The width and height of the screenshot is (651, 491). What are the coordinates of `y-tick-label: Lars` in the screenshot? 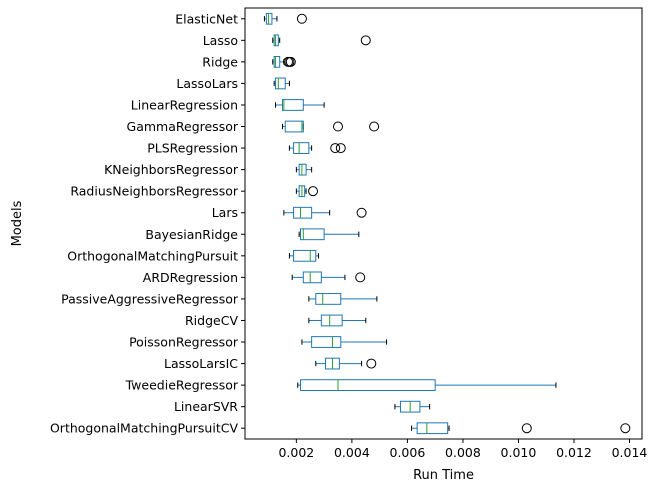 It's located at (225, 212).